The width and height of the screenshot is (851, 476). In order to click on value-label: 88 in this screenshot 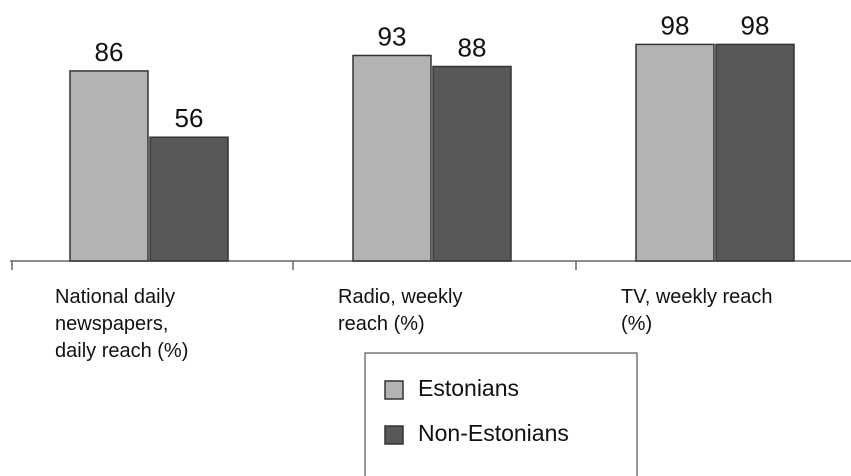, I will do `click(472, 48)`.